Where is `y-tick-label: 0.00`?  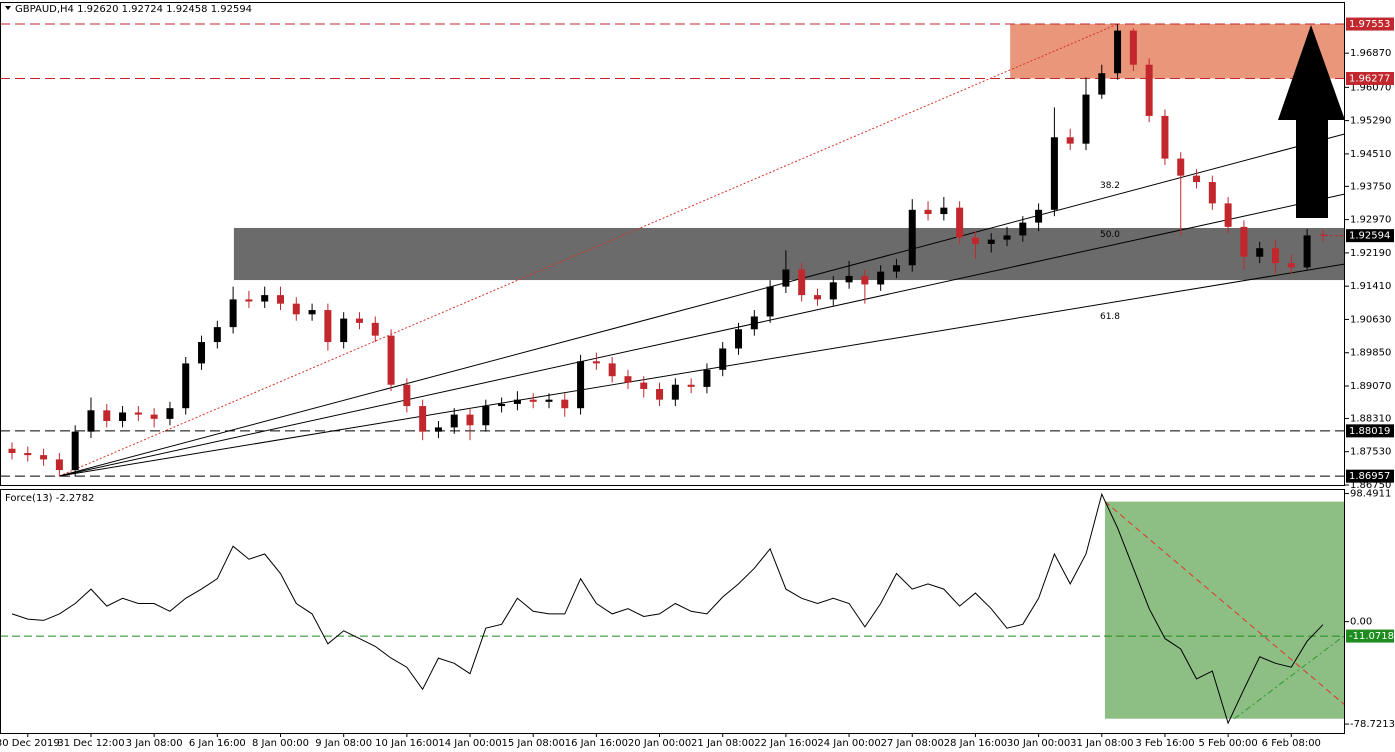
y-tick-label: 0.00 is located at coordinates (1361, 622).